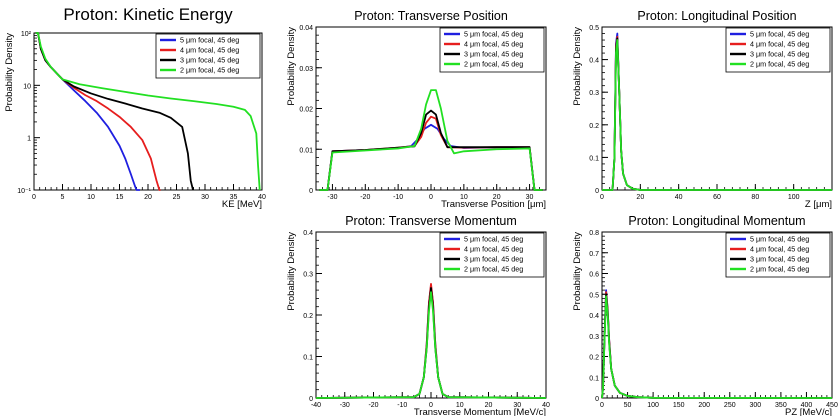 The height and width of the screenshot is (416, 838). What do you see at coordinates (306, 110) in the screenshot?
I see `y-tick-label: 0.02` at bounding box center [306, 110].